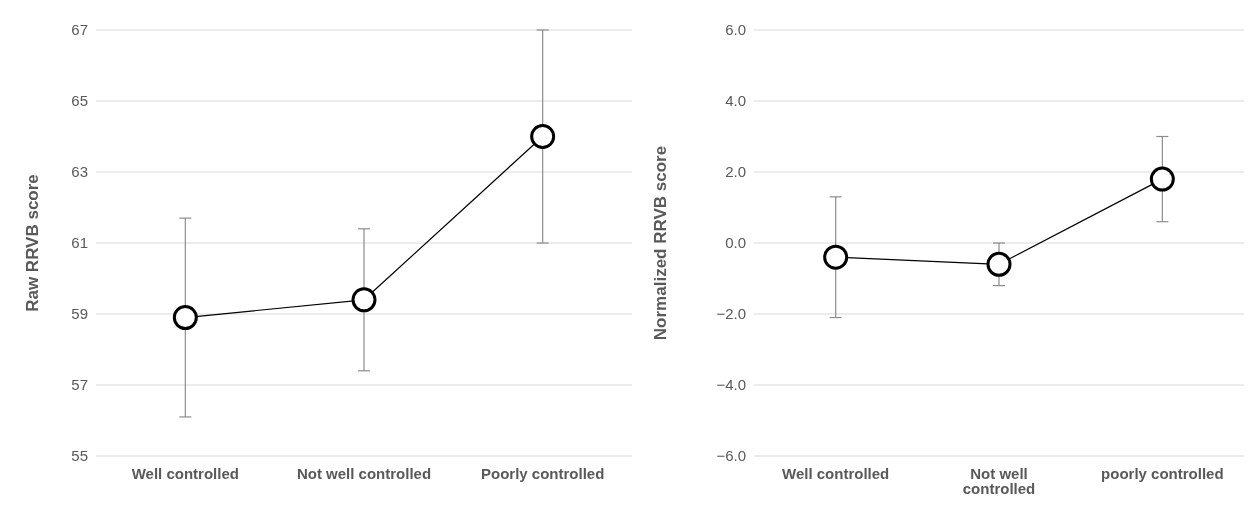 The width and height of the screenshot is (1256, 520). What do you see at coordinates (542, 473) in the screenshot?
I see `x-tick-label: Poorly controlled` at bounding box center [542, 473].